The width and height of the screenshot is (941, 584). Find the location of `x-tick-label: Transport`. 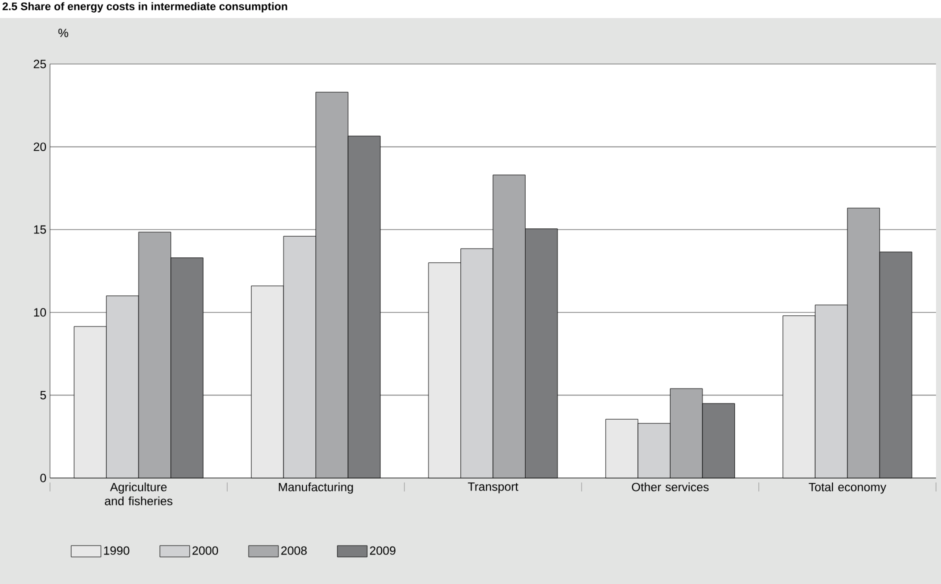

x-tick-label: Transport is located at coordinates (493, 488).